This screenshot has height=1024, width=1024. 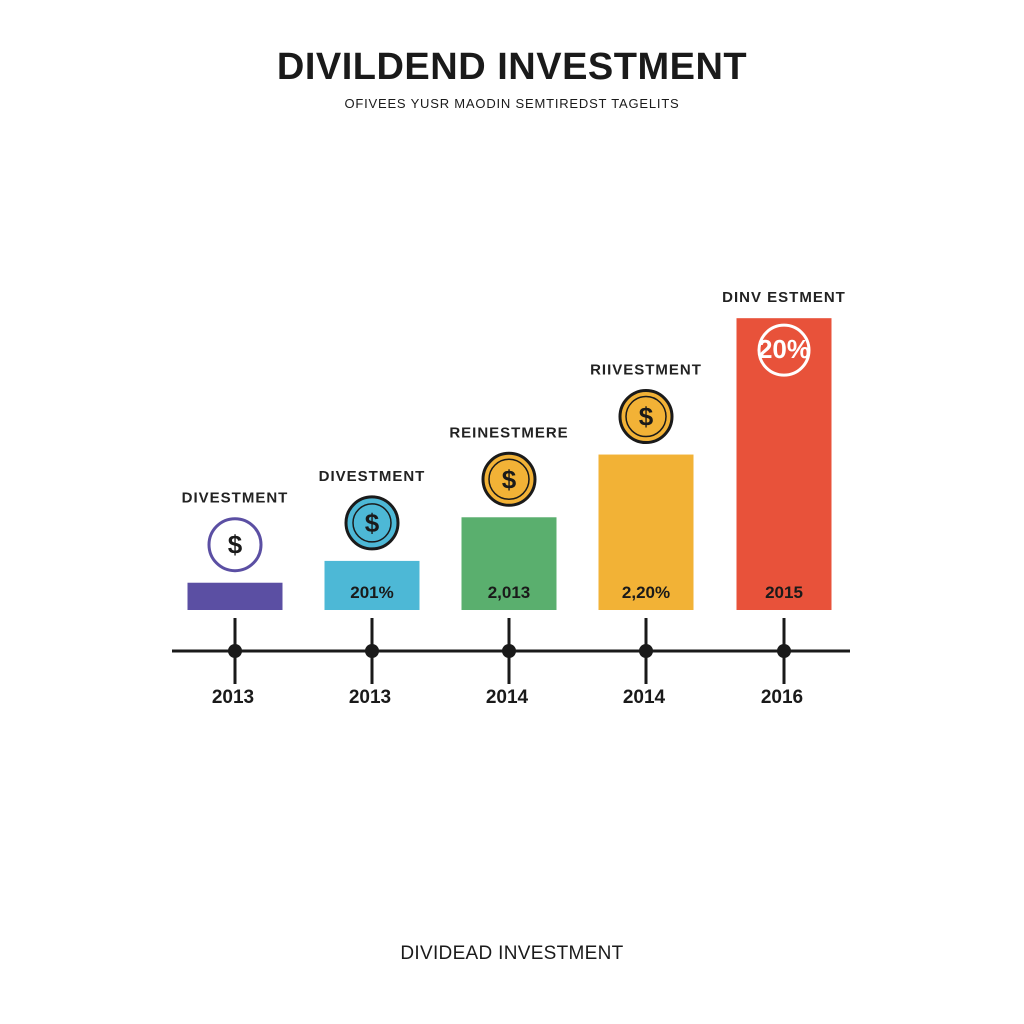 What do you see at coordinates (509, 592) in the screenshot?
I see `data-label: 2,013` at bounding box center [509, 592].